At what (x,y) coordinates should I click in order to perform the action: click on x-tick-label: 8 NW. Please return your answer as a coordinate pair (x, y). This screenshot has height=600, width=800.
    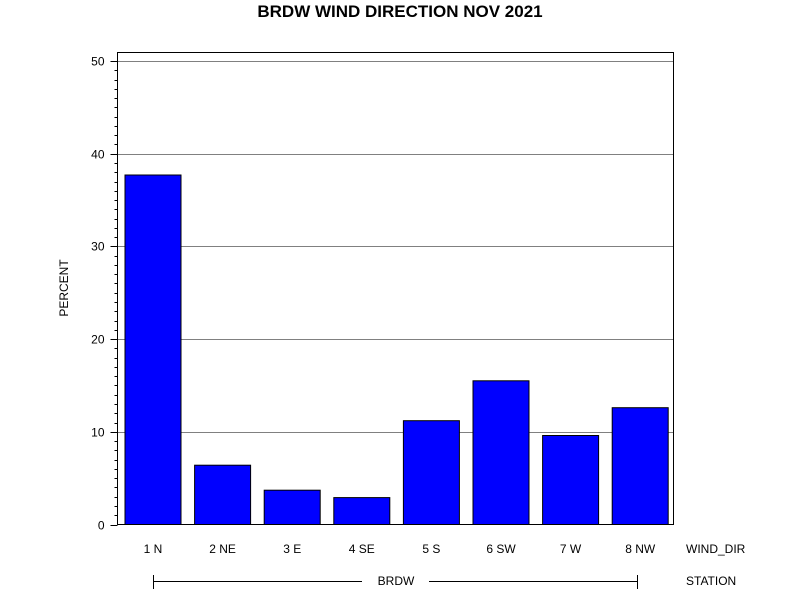
    Looking at the image, I should click on (640, 549).